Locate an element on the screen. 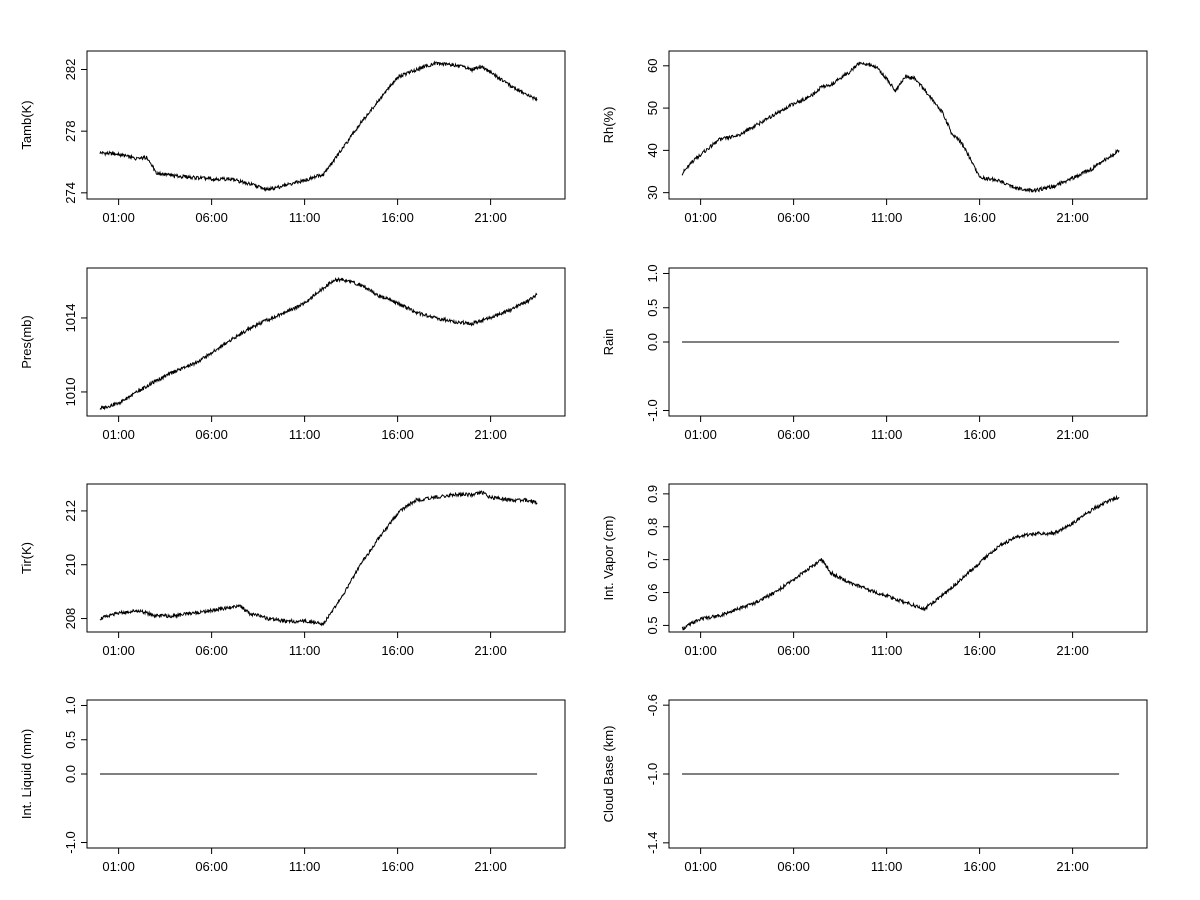 The height and width of the screenshot is (900, 1200). y-tick-label: 0.6 is located at coordinates (652, 592).